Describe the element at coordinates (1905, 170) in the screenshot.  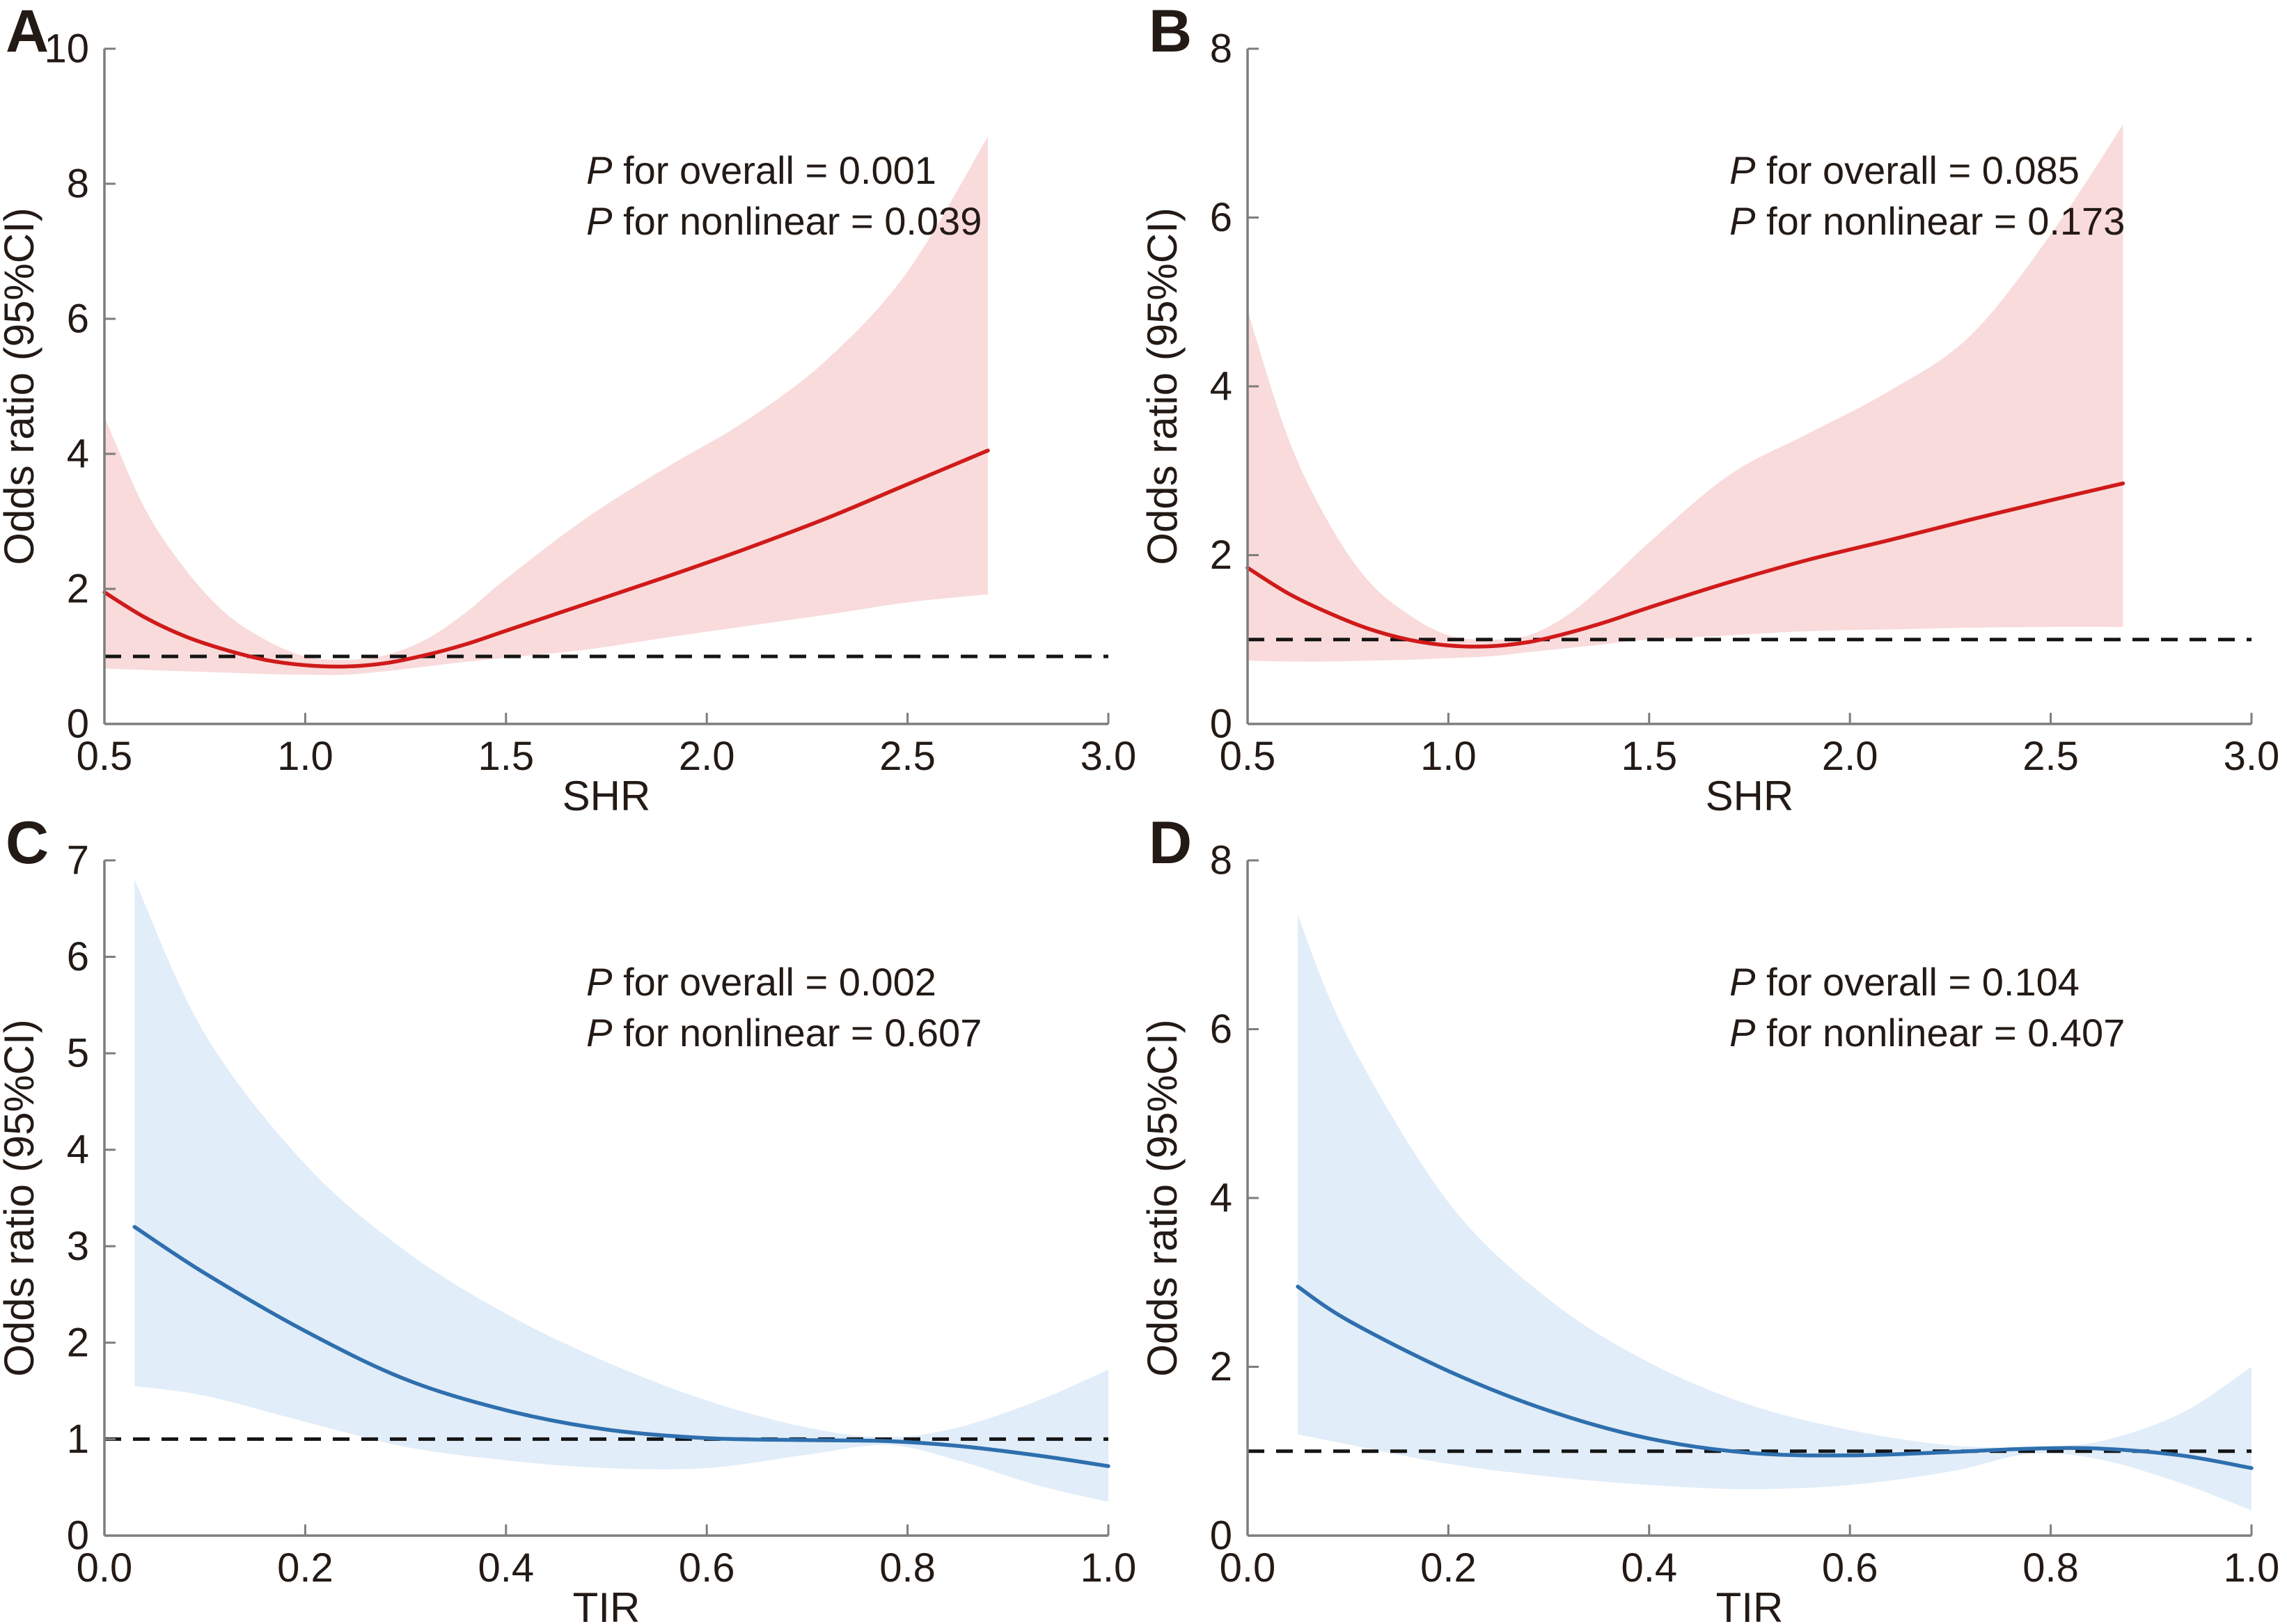
I see `p-annotation: P for overall = 0.085` at that location.